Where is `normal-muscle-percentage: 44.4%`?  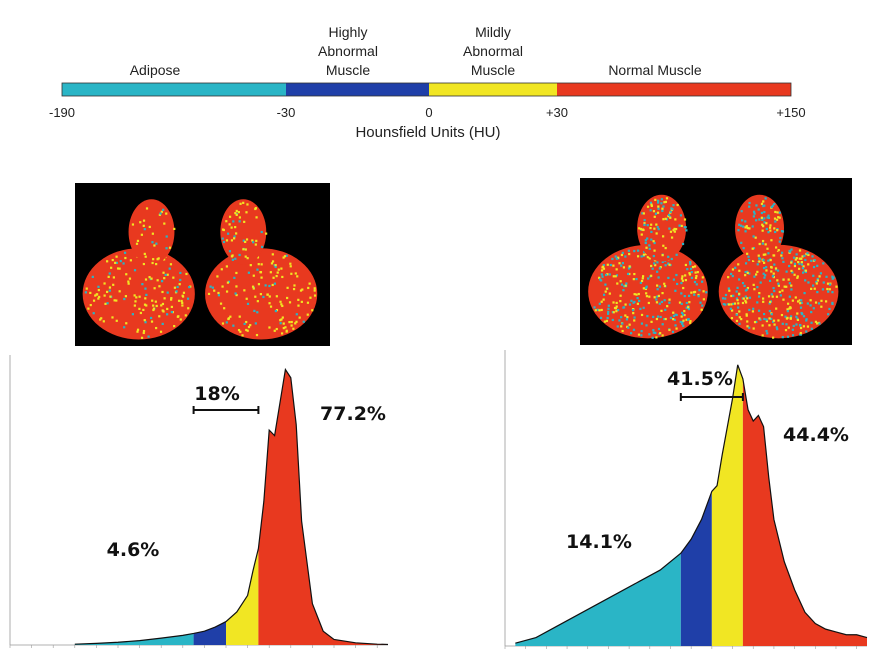
normal-muscle-percentage: 44.4% is located at coordinates (816, 435).